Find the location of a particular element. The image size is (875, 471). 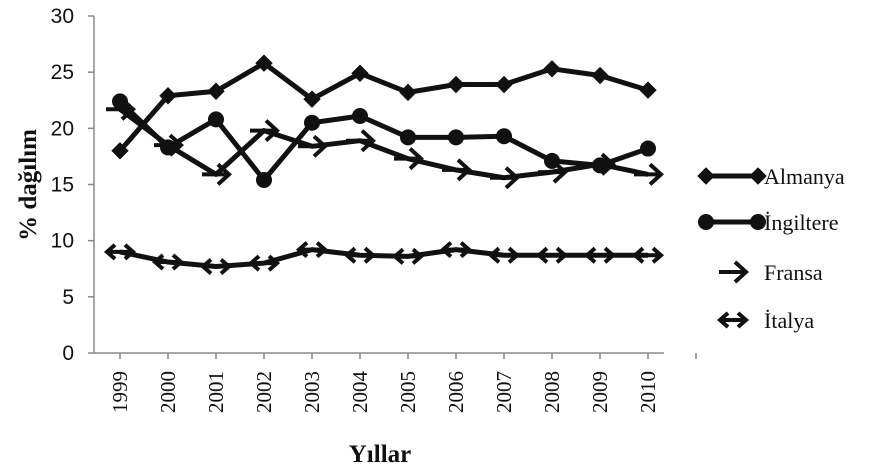

y-tick-label: 10 is located at coordinates (62, 241).